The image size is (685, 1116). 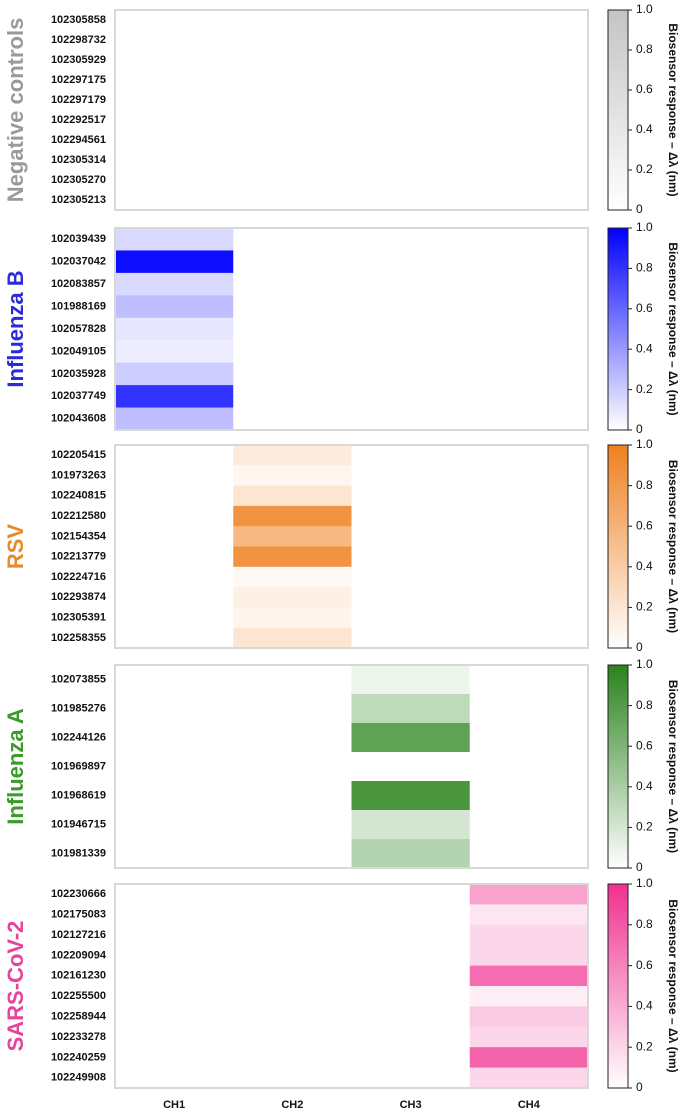 I want to click on row-label: 102083857, so click(x=78, y=284).